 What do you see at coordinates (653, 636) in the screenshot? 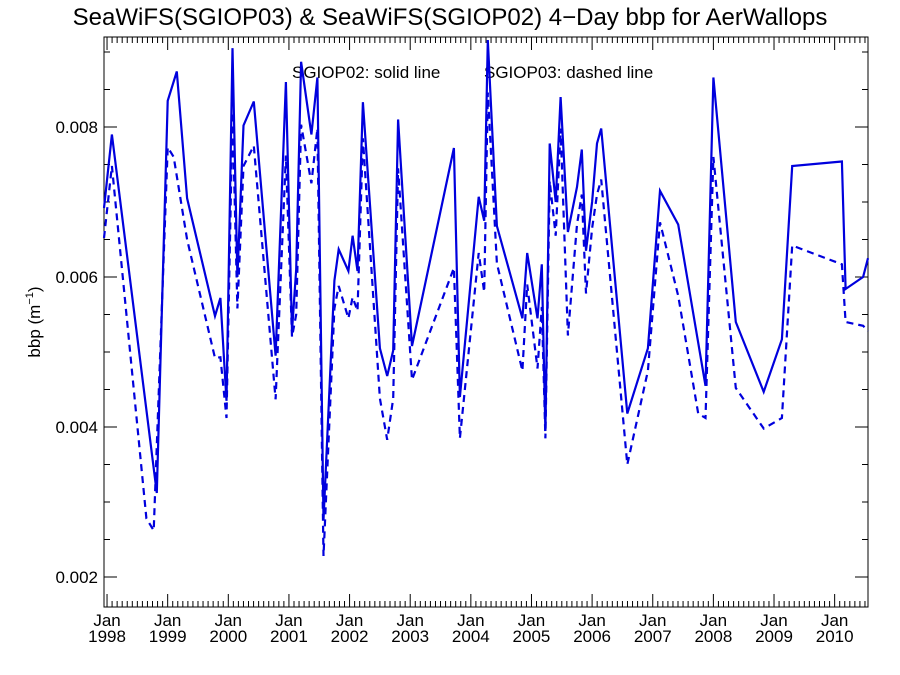
I see `x-tick-year-label: 2007` at bounding box center [653, 636].